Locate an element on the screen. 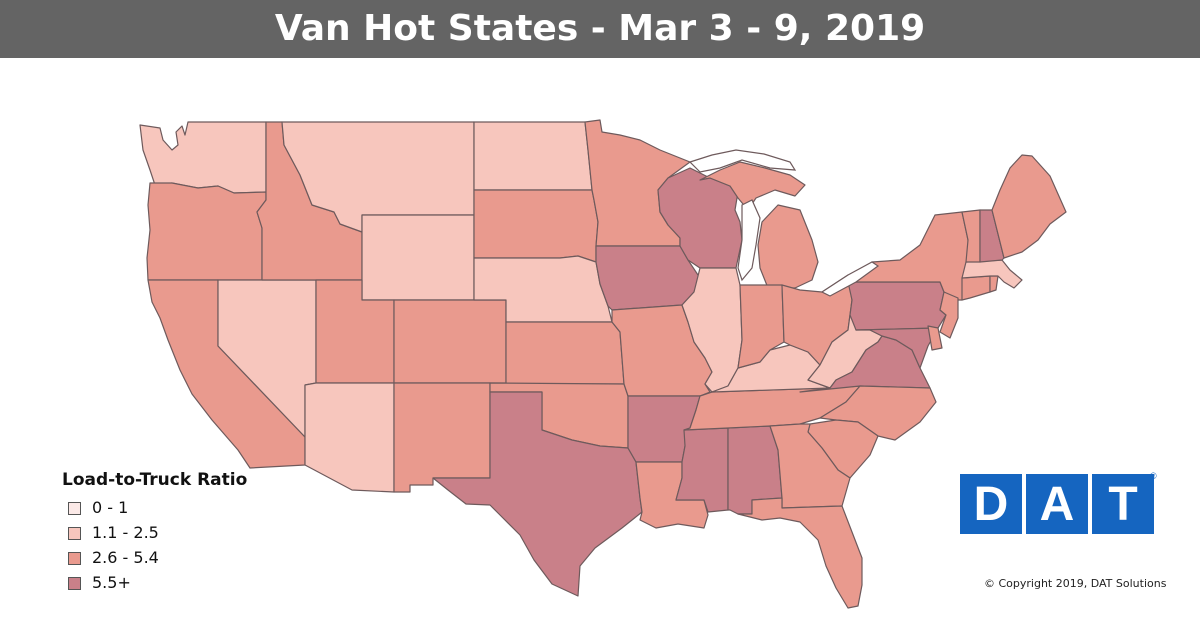 The width and height of the screenshot is (1200, 628). logo-box: T is located at coordinates (1123, 504).